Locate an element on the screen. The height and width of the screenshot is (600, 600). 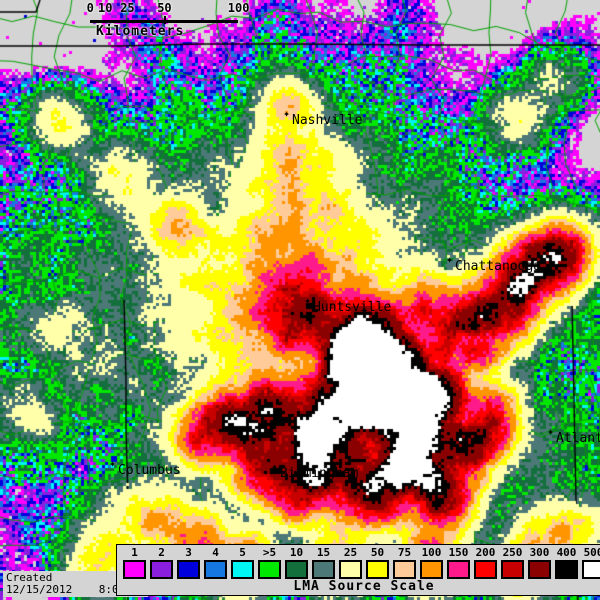
created-date: 12/15/2012 is located at coordinates (39, 589).